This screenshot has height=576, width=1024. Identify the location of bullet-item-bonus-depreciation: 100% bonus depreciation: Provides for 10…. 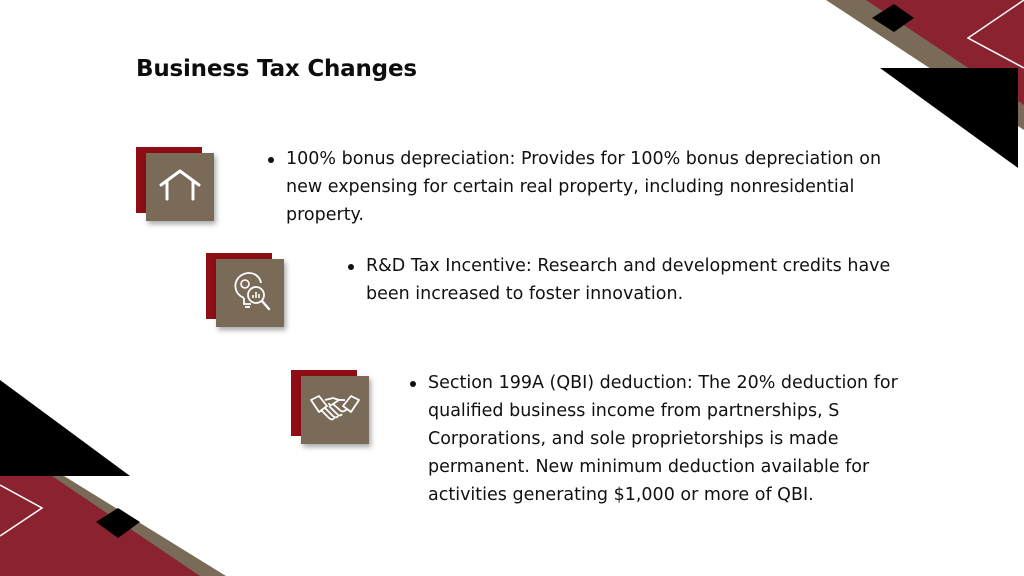
(593, 187).